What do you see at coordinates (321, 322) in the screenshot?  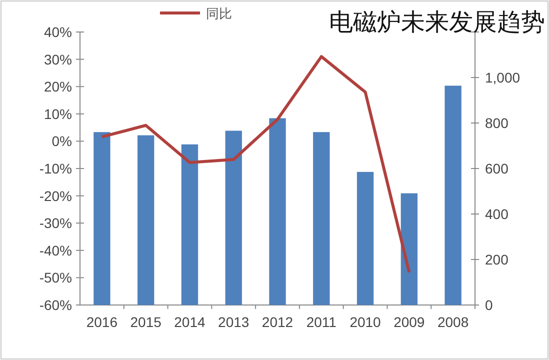 I see `x-tick-label: 2011` at bounding box center [321, 322].